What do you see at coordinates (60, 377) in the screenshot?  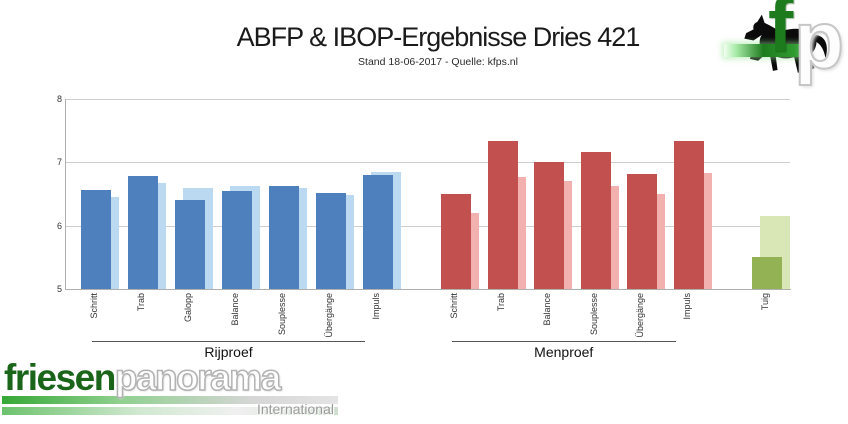 I see `logo-text-friesen: friesen` at bounding box center [60, 377].